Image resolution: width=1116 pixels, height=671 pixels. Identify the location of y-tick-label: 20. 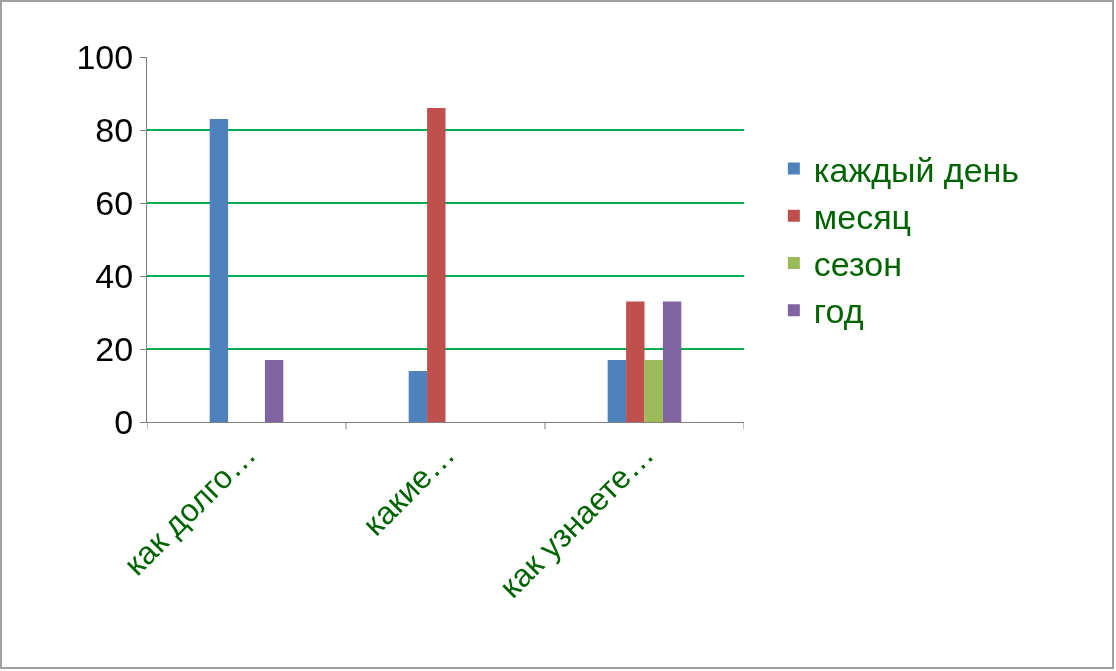
(114, 348).